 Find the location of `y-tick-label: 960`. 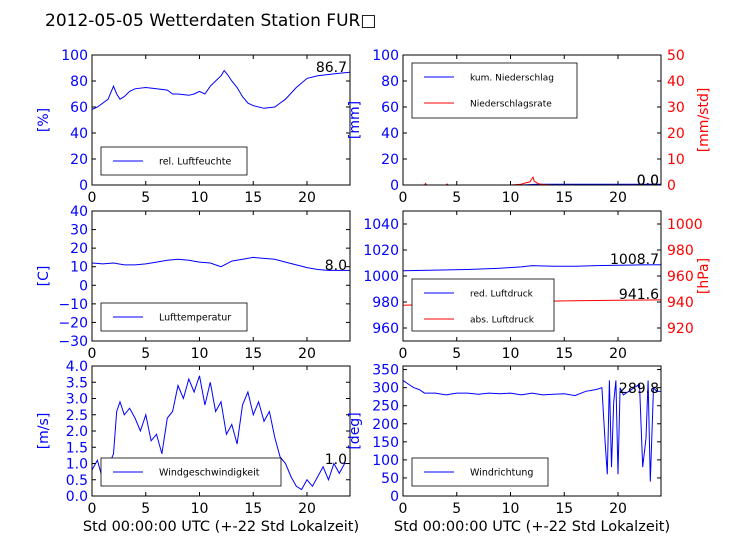

y-tick-label: 960 is located at coordinates (385, 329).